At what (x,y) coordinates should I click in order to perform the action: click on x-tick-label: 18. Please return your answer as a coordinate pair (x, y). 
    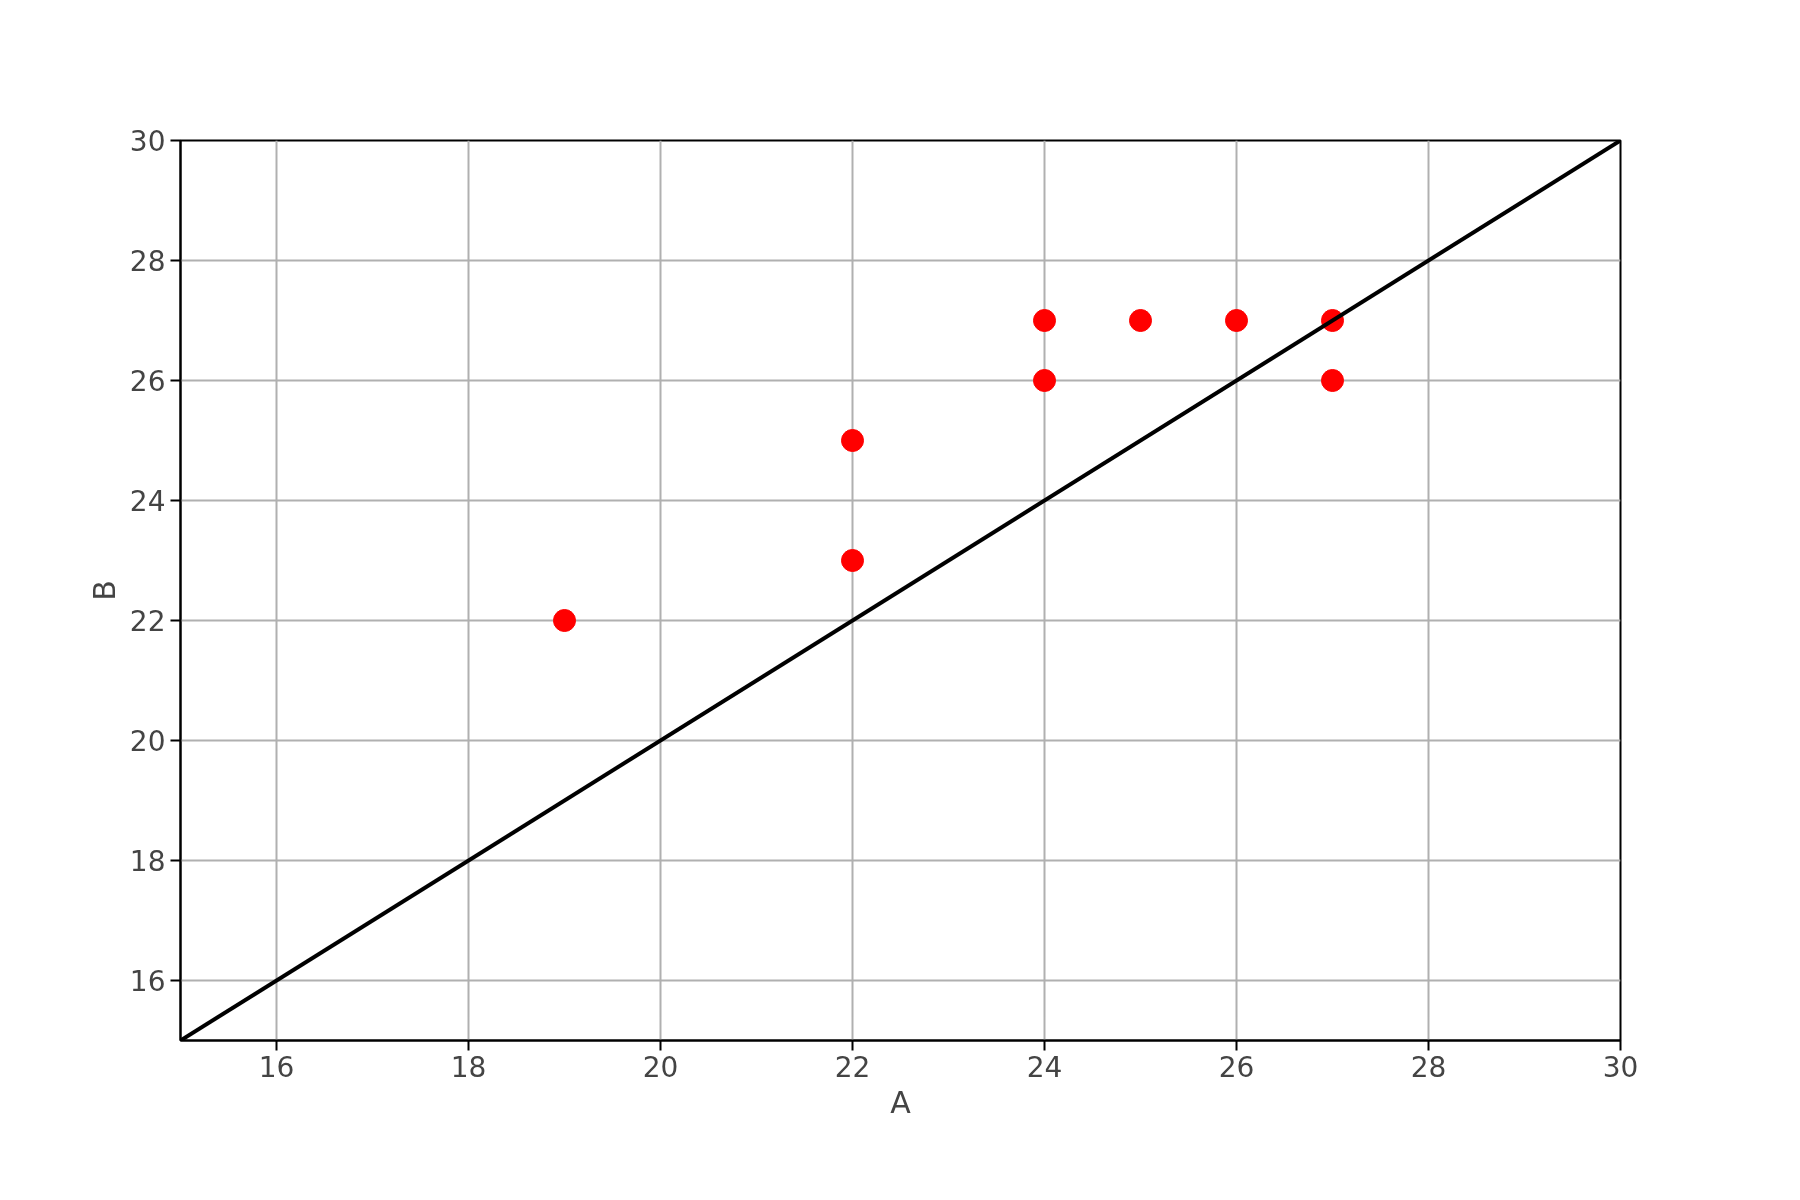
    Looking at the image, I should click on (468, 1067).